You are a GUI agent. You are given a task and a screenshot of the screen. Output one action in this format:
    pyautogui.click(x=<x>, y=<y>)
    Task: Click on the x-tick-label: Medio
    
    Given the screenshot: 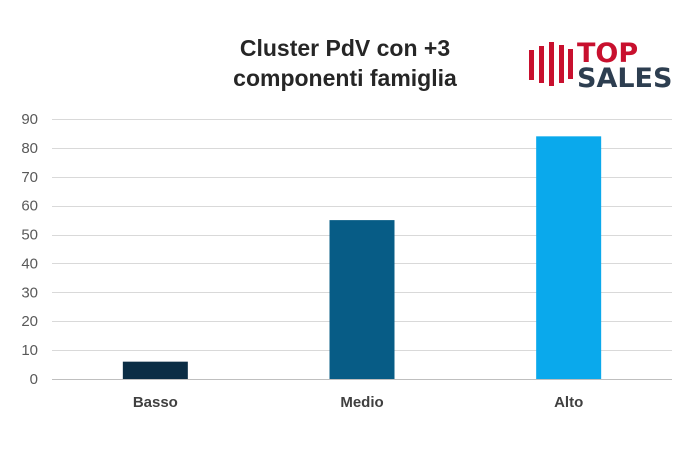 What is the action you would take?
    pyautogui.click(x=361, y=402)
    